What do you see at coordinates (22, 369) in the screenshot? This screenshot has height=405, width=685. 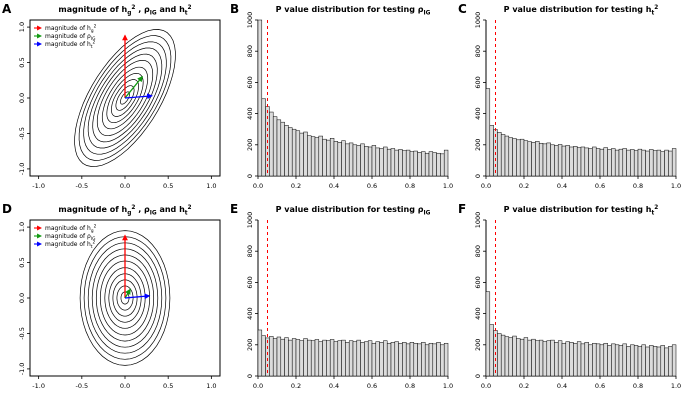 I see `y-tick-label: -1.0` at bounding box center [22, 369].